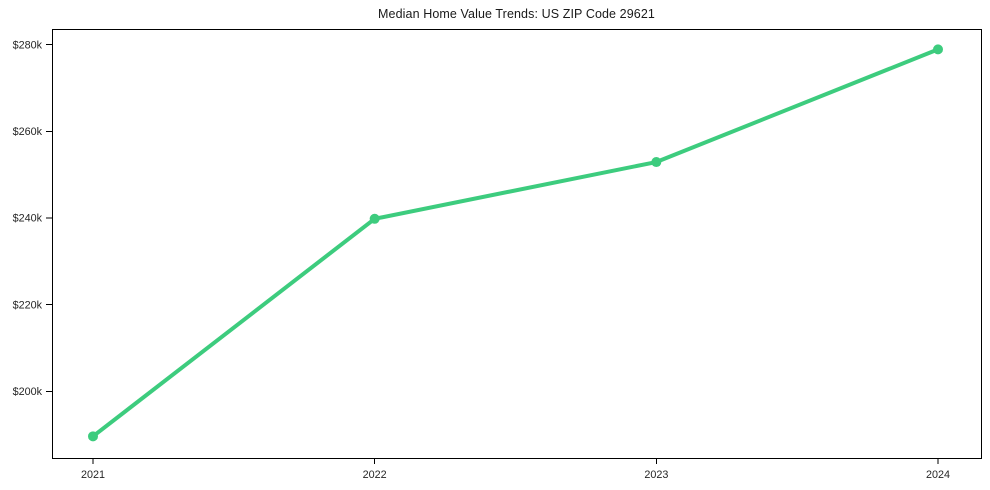 Image resolution: width=990 pixels, height=490 pixels. Describe the element at coordinates (656, 162) in the screenshot. I see `data-point-2023` at that location.